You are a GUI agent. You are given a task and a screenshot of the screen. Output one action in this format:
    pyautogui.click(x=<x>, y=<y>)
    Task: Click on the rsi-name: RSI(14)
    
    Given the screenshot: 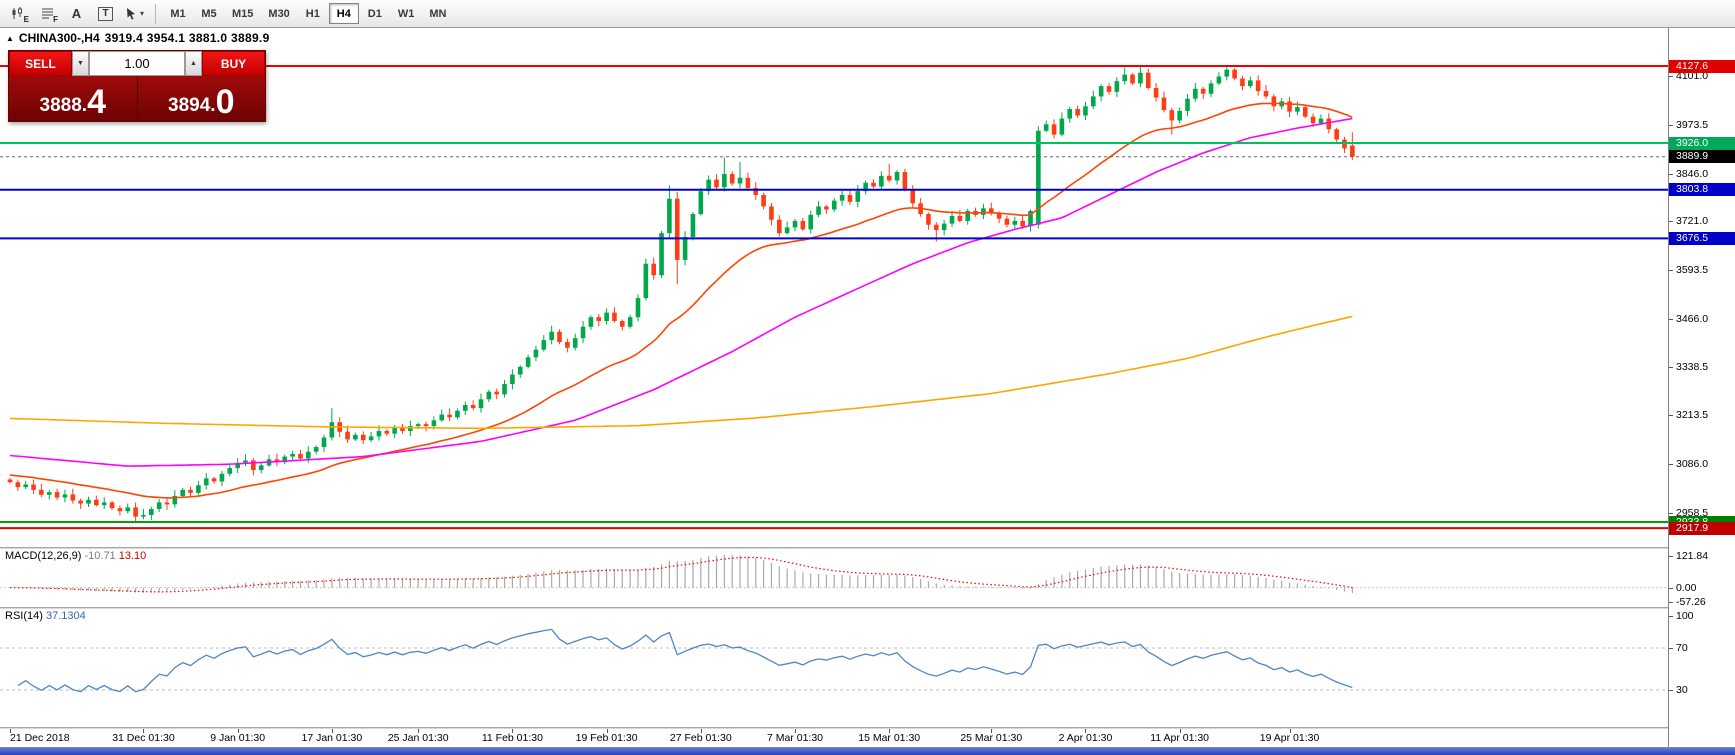 What is the action you would take?
    pyautogui.click(x=24, y=616)
    